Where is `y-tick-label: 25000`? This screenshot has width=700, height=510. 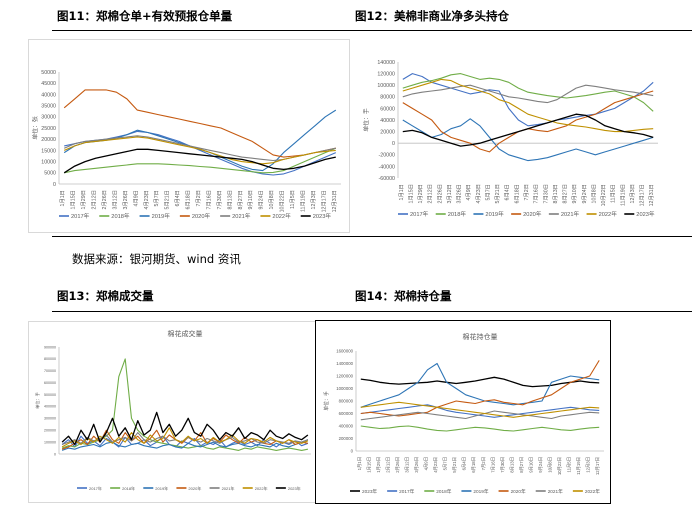 y-tick-label: 25000 is located at coordinates (48, 129).